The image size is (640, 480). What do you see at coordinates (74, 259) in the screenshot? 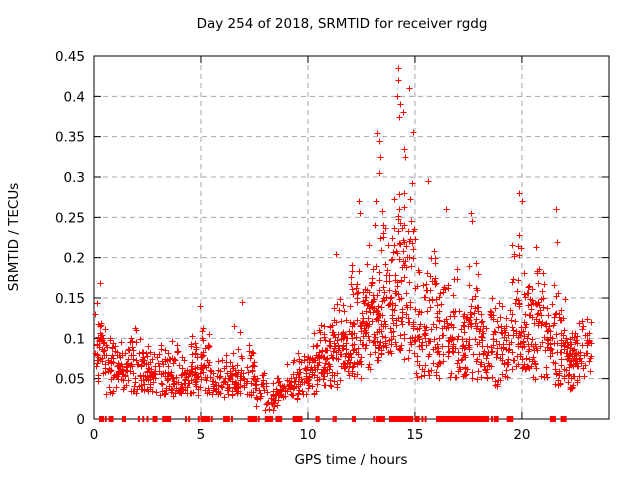
I see `y-tick-label: 0.2` at bounding box center [74, 259].